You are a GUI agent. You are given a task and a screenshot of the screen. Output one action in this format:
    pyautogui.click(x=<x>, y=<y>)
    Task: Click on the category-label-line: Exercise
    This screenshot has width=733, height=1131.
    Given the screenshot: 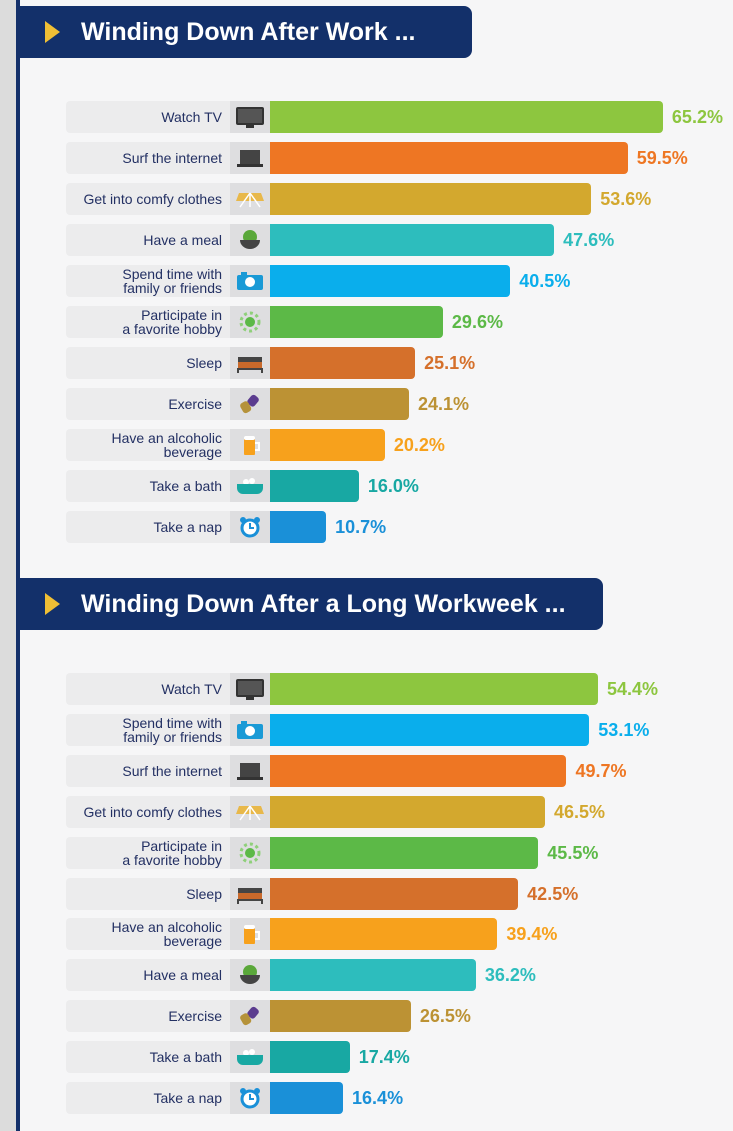 What is the action you would take?
    pyautogui.click(x=195, y=404)
    